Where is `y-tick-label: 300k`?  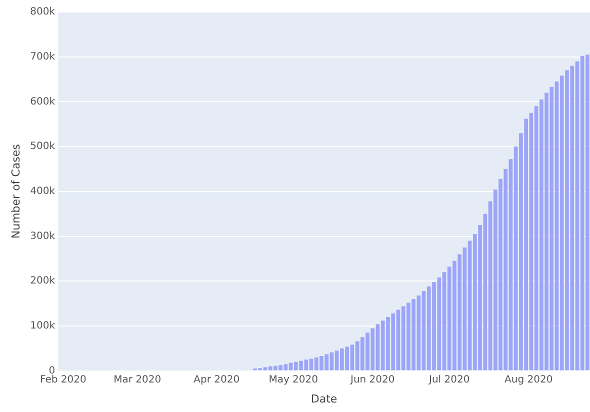 y-tick-label: 300k is located at coordinates (43, 236).